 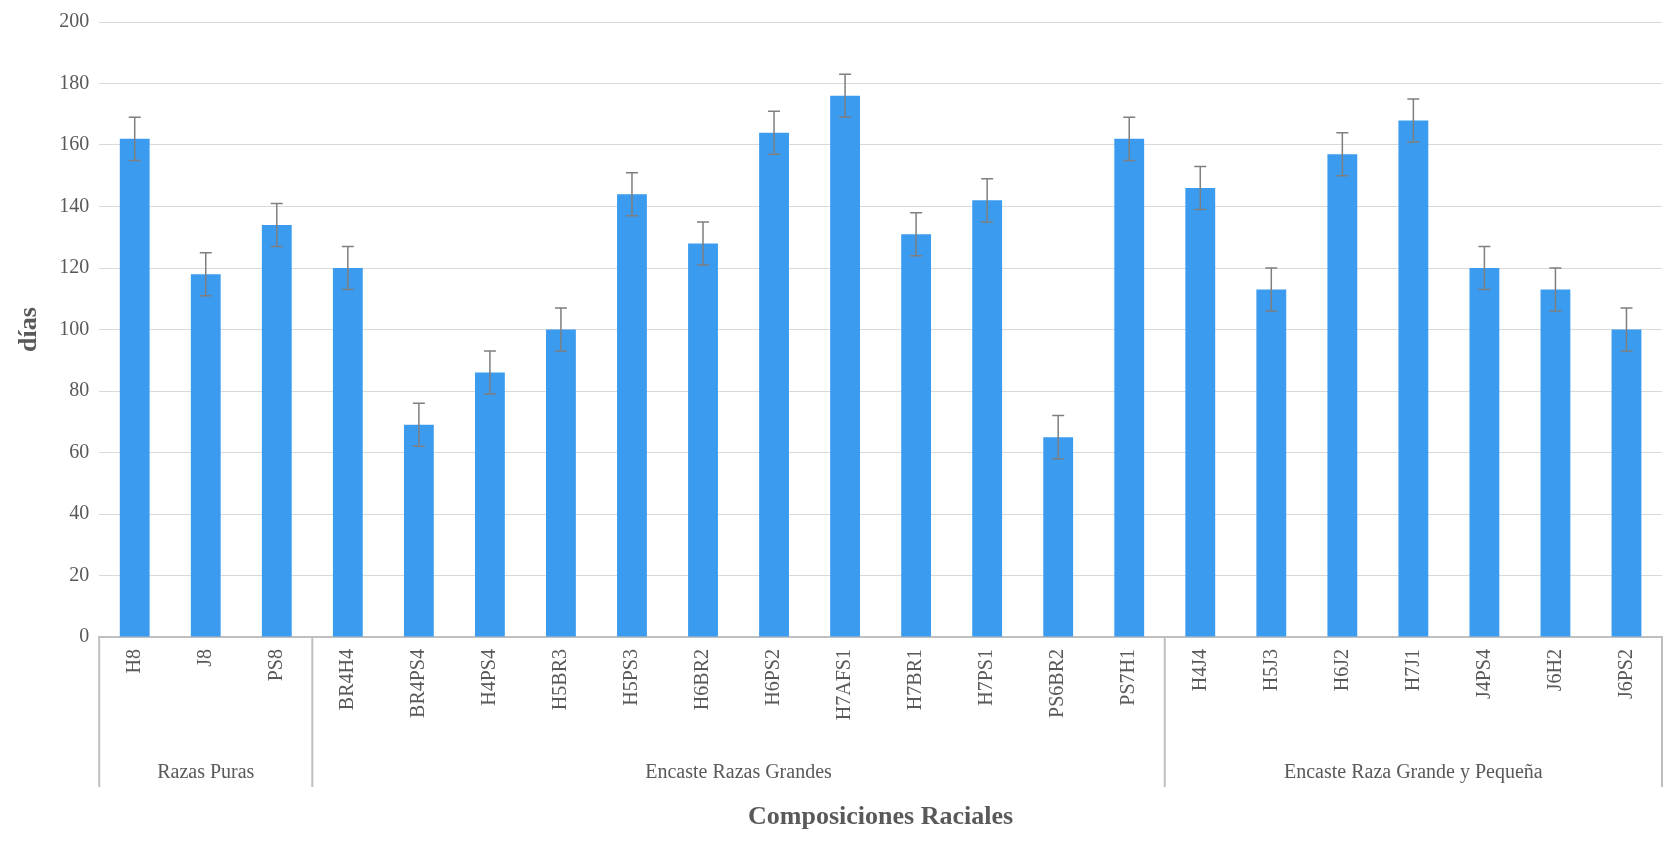 I want to click on y-axis-title: días, so click(x=28, y=329).